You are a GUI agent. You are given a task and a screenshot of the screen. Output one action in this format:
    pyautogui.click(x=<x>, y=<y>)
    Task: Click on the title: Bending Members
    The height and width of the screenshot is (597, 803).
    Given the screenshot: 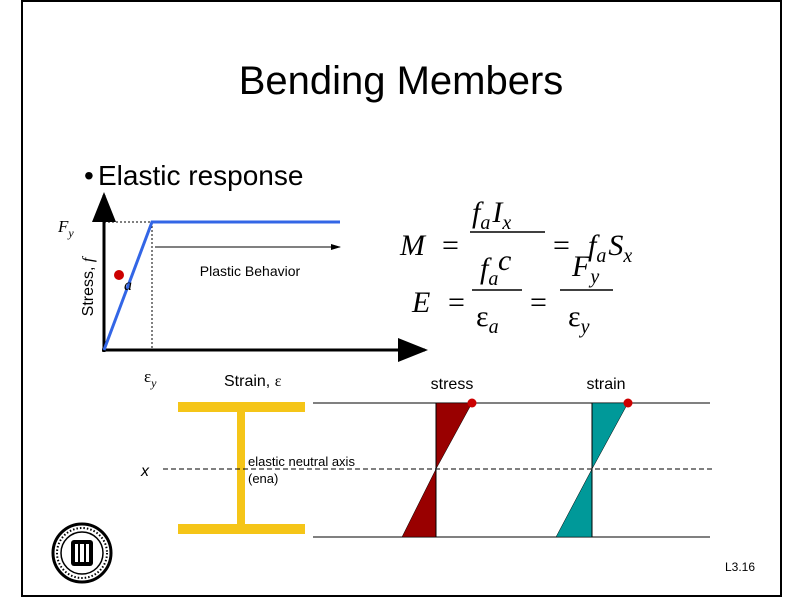 What is the action you would take?
    pyautogui.click(x=401, y=81)
    